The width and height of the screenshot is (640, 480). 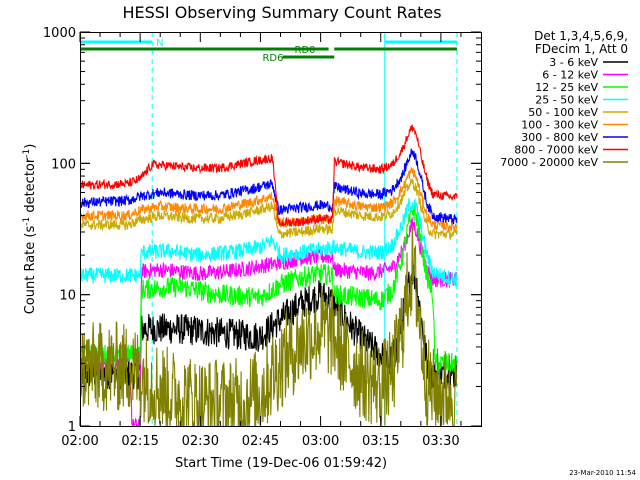 I want to click on legend-item-label: 25 - 50 keV, so click(x=566, y=100).